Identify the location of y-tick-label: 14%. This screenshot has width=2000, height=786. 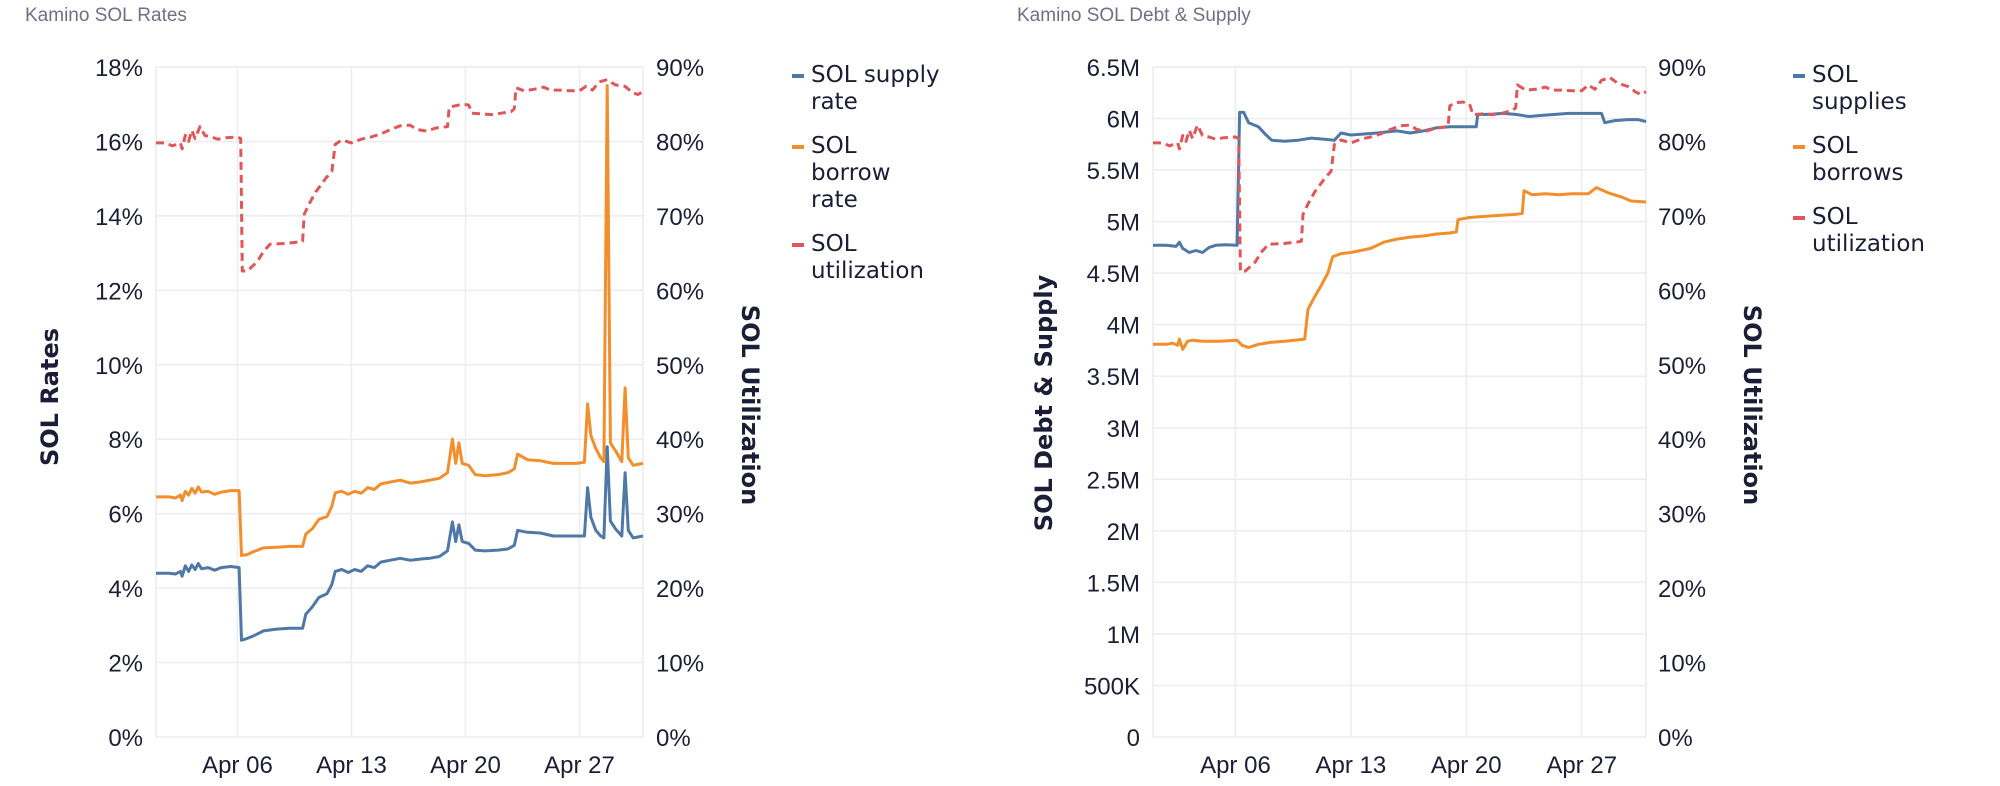
(119, 217).